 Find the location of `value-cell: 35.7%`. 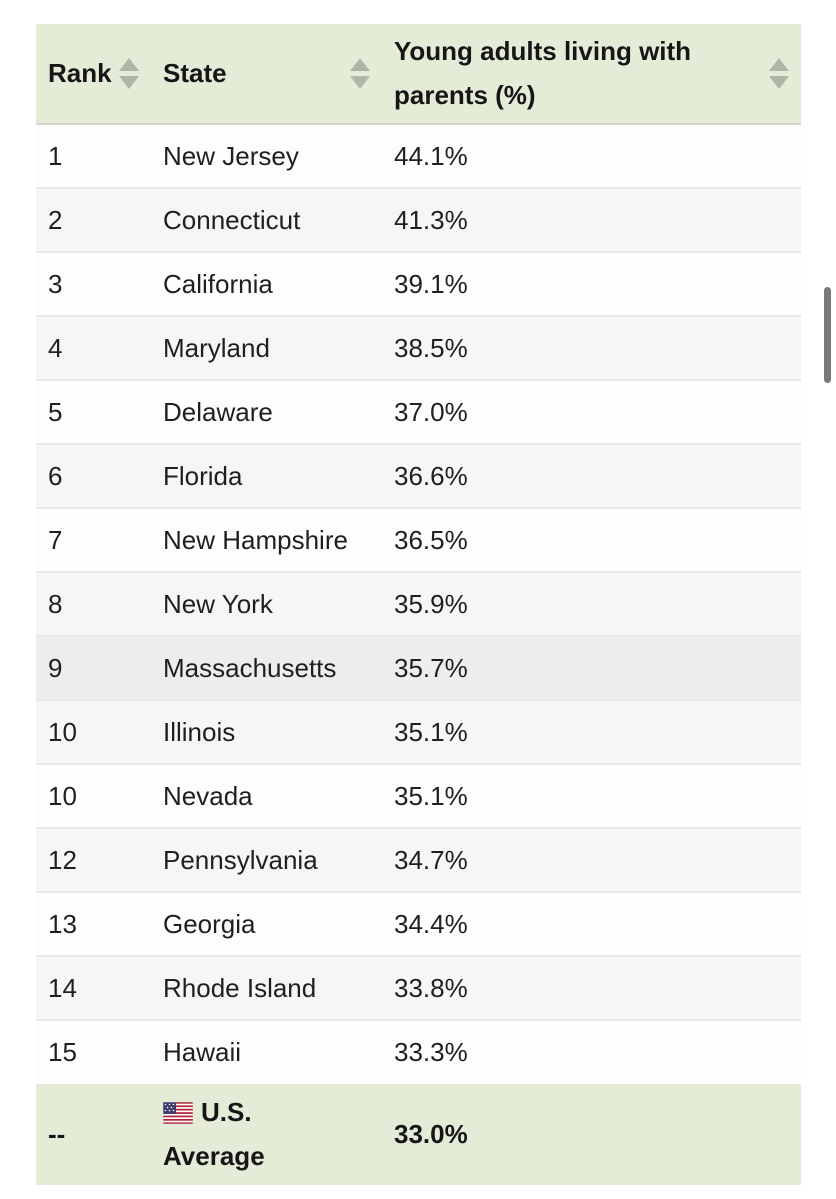

value-cell: 35.7% is located at coordinates (591, 668).